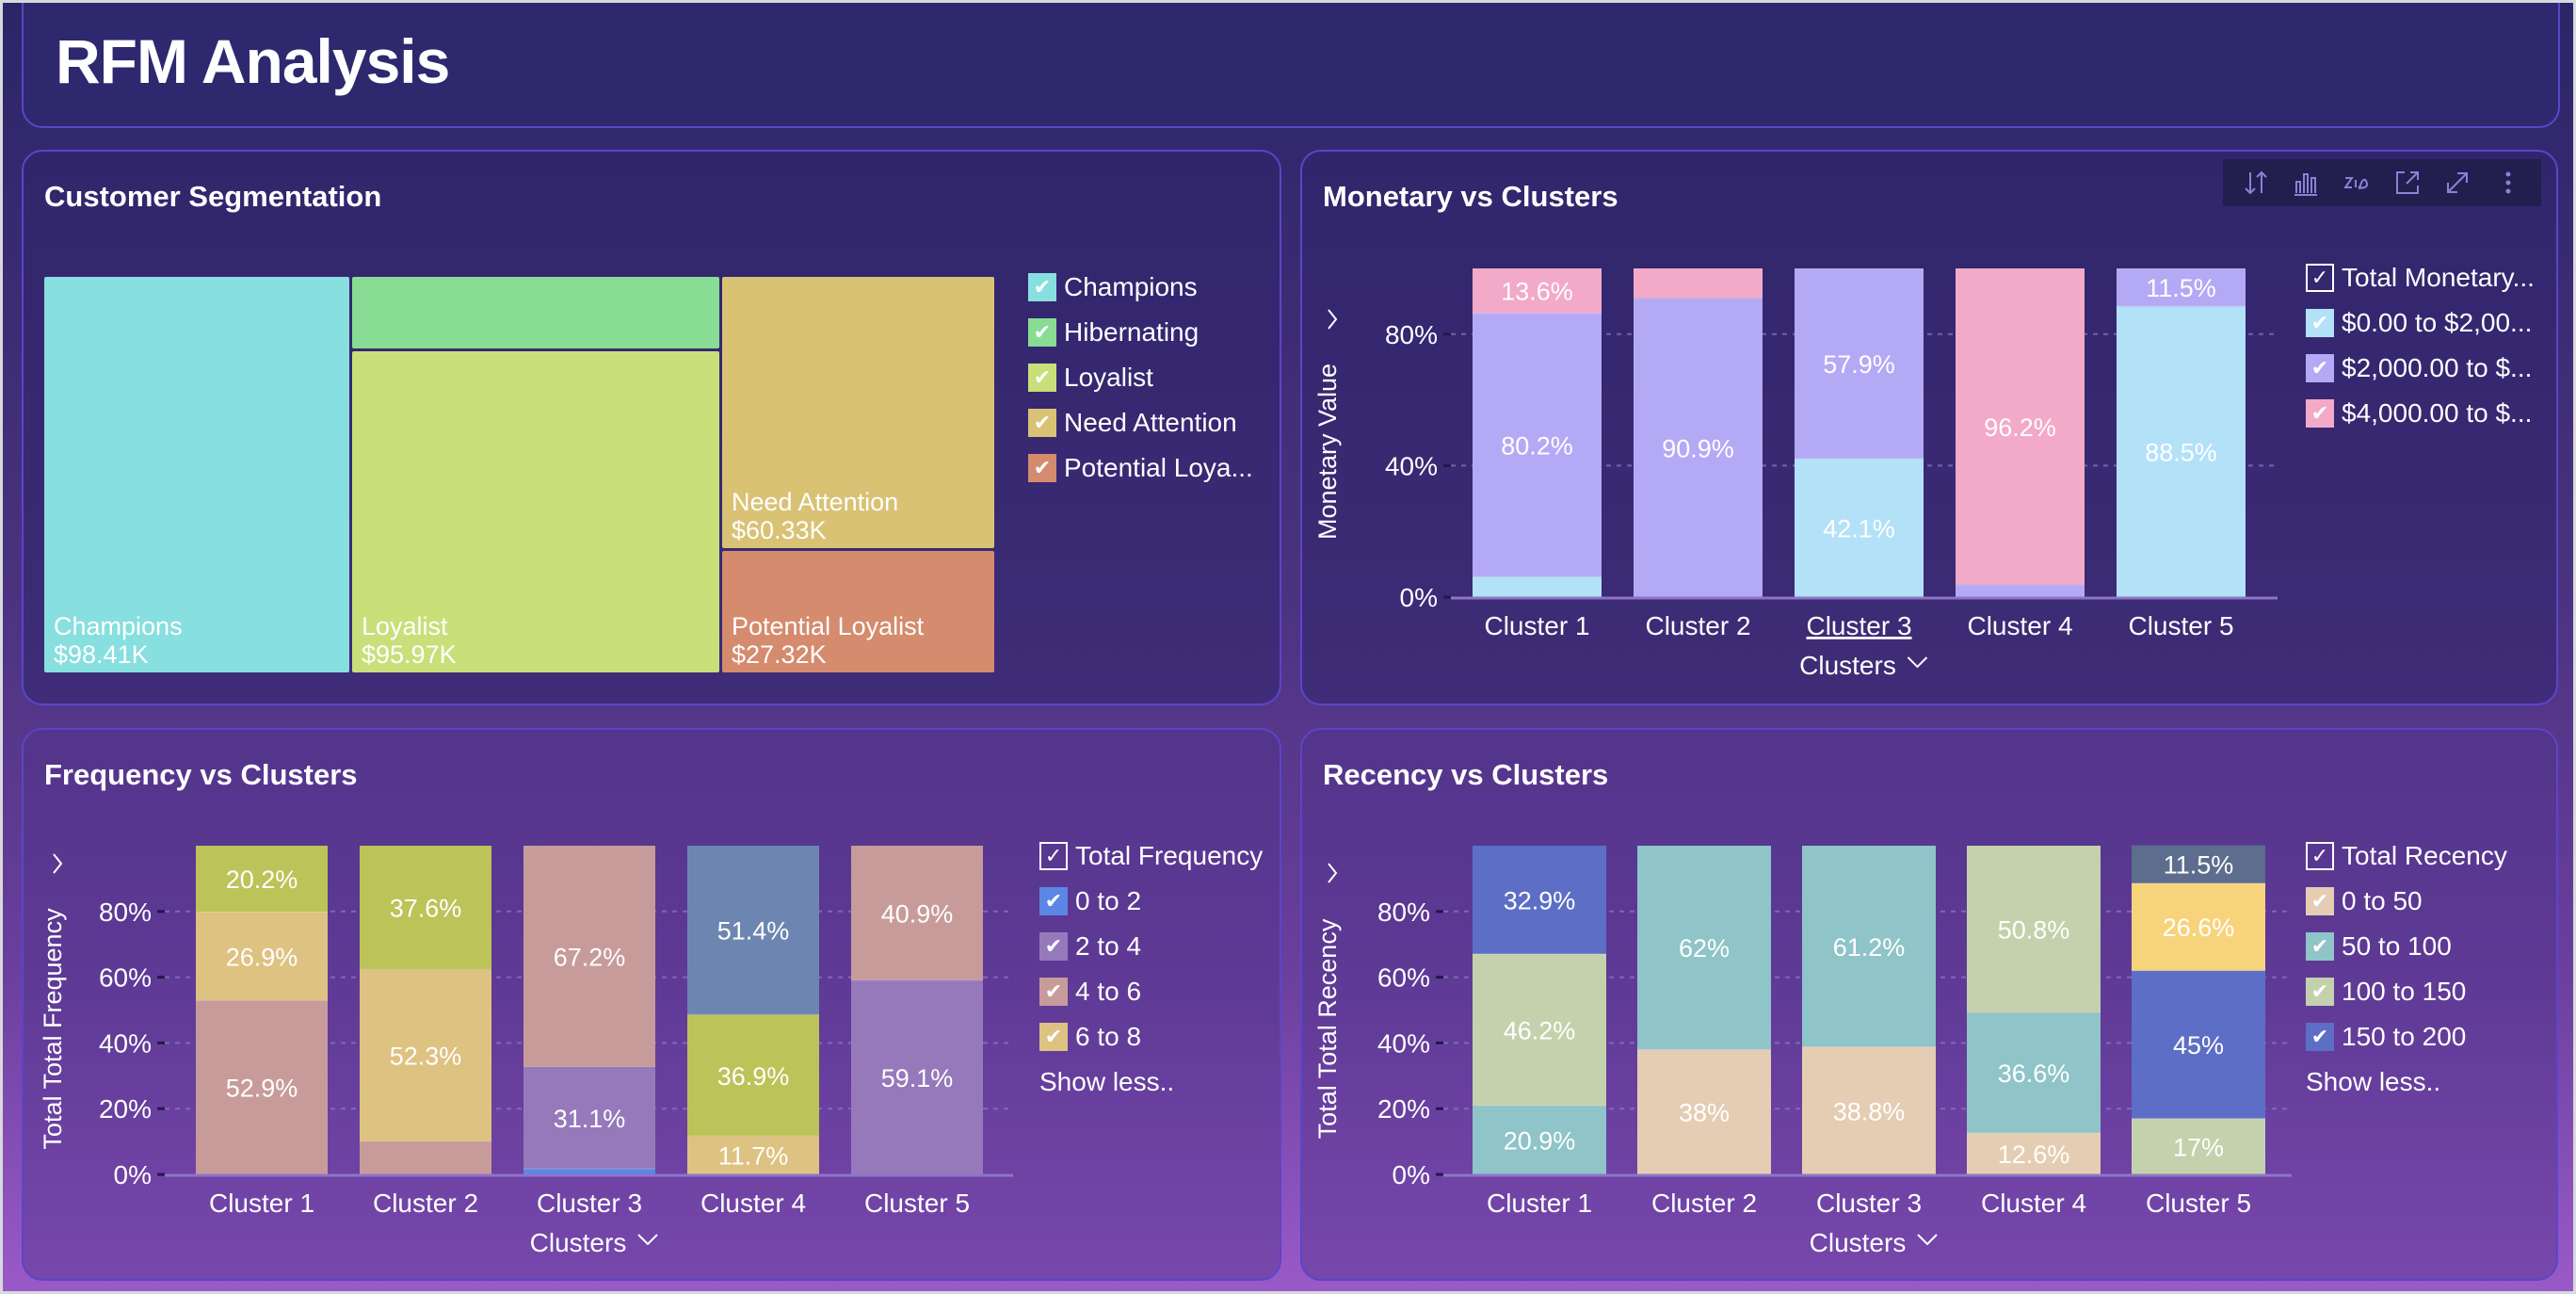 This screenshot has width=2576, height=1294. What do you see at coordinates (2406, 902) in the screenshot?
I see `legend-item: ✔ 0 to 50` at bounding box center [2406, 902].